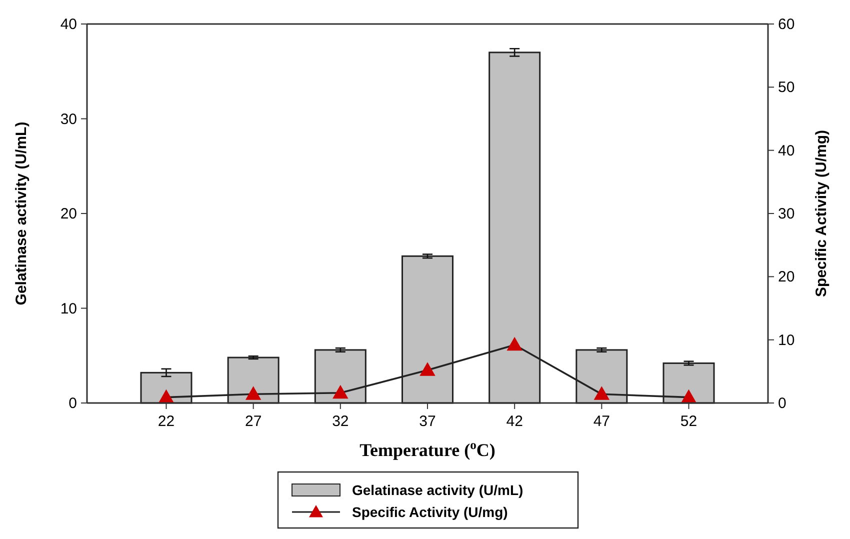 This screenshot has height=539, width=850. What do you see at coordinates (253, 421) in the screenshot?
I see `x-tick-label: 27` at bounding box center [253, 421].